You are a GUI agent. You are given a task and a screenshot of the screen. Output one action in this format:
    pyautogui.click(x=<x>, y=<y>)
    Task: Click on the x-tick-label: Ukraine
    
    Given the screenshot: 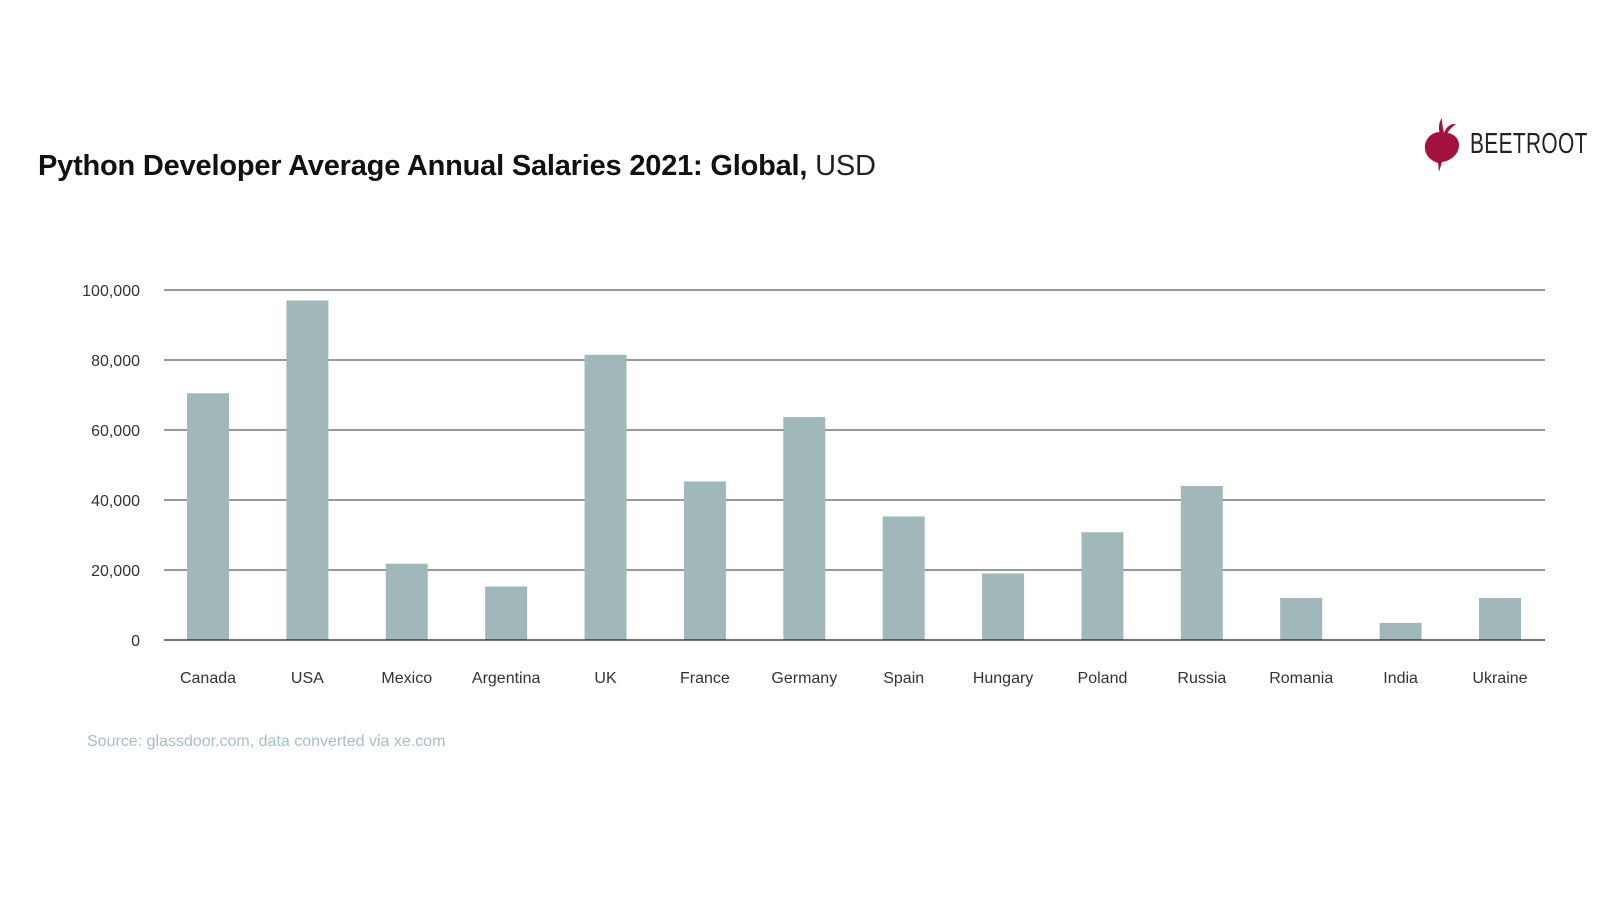 What is the action you would take?
    pyautogui.click(x=1499, y=678)
    